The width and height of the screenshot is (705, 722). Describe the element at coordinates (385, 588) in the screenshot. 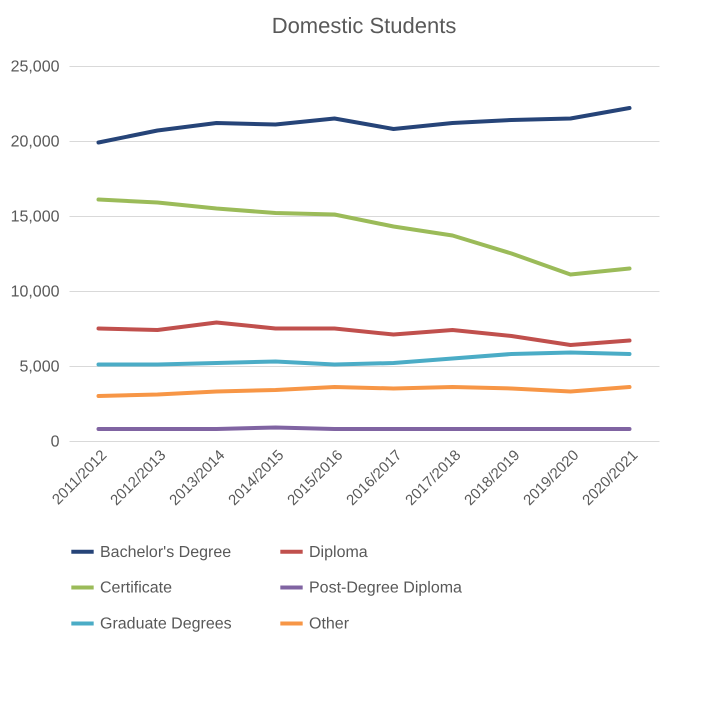

I see `legend-label: Post-Degree Diploma` at that location.